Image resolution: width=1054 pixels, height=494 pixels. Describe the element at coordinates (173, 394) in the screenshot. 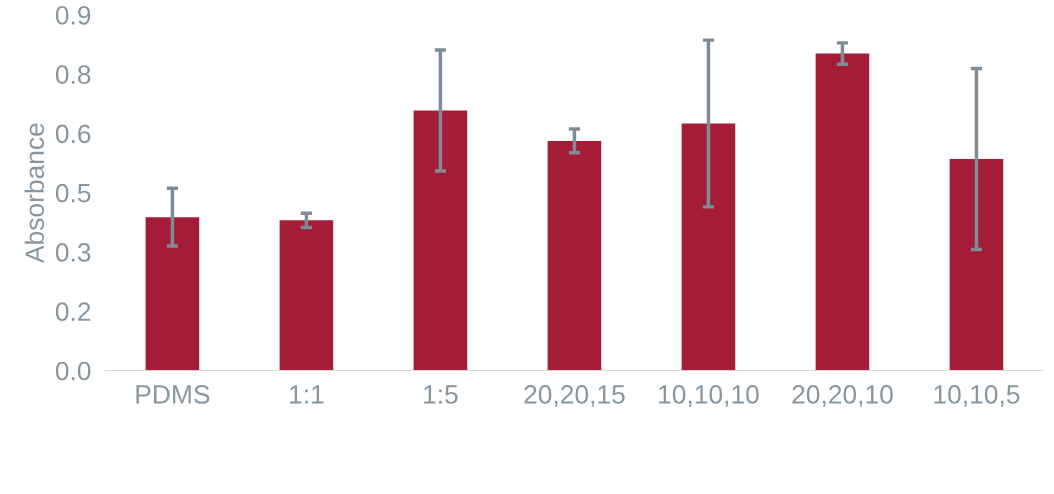

I see `x-tick-label: PDMS` at that location.